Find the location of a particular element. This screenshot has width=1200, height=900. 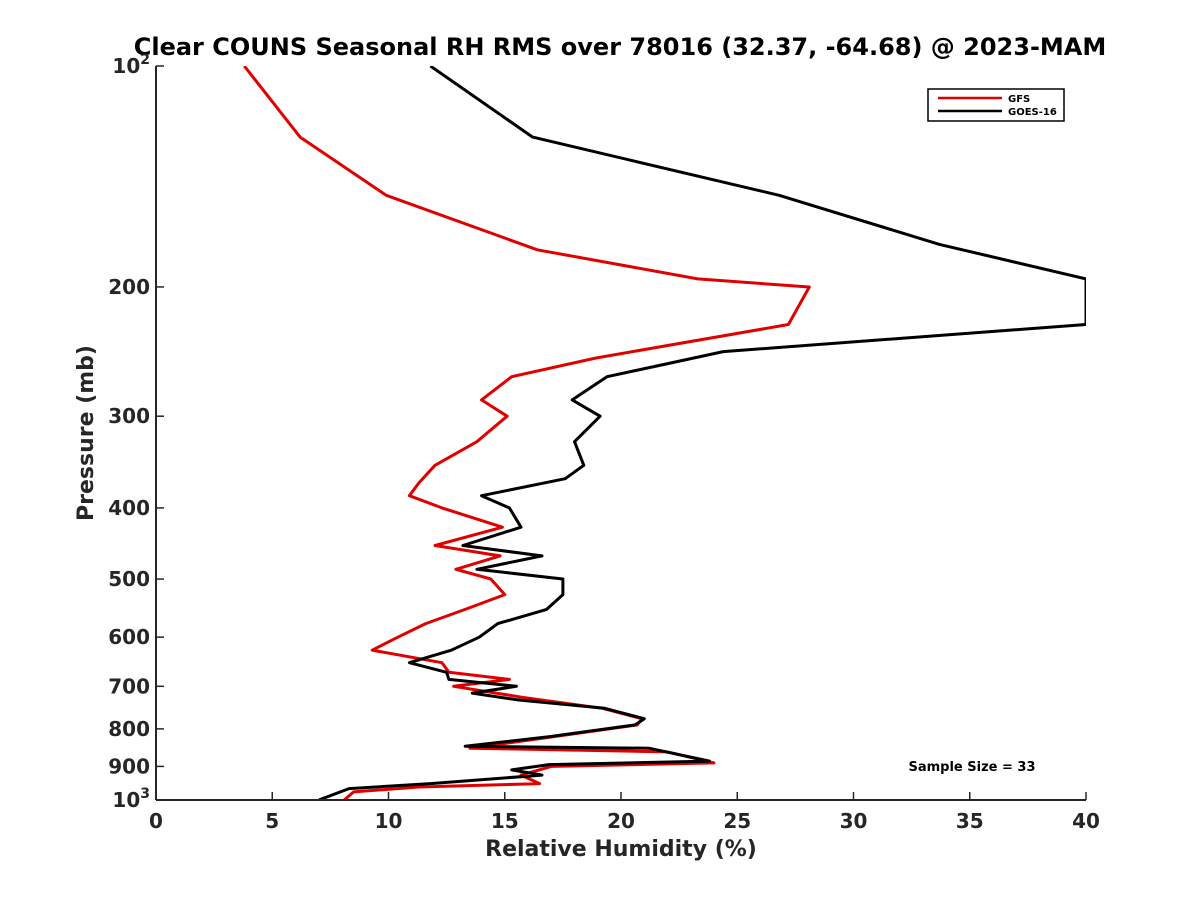

legend-box is located at coordinates (996, 105).